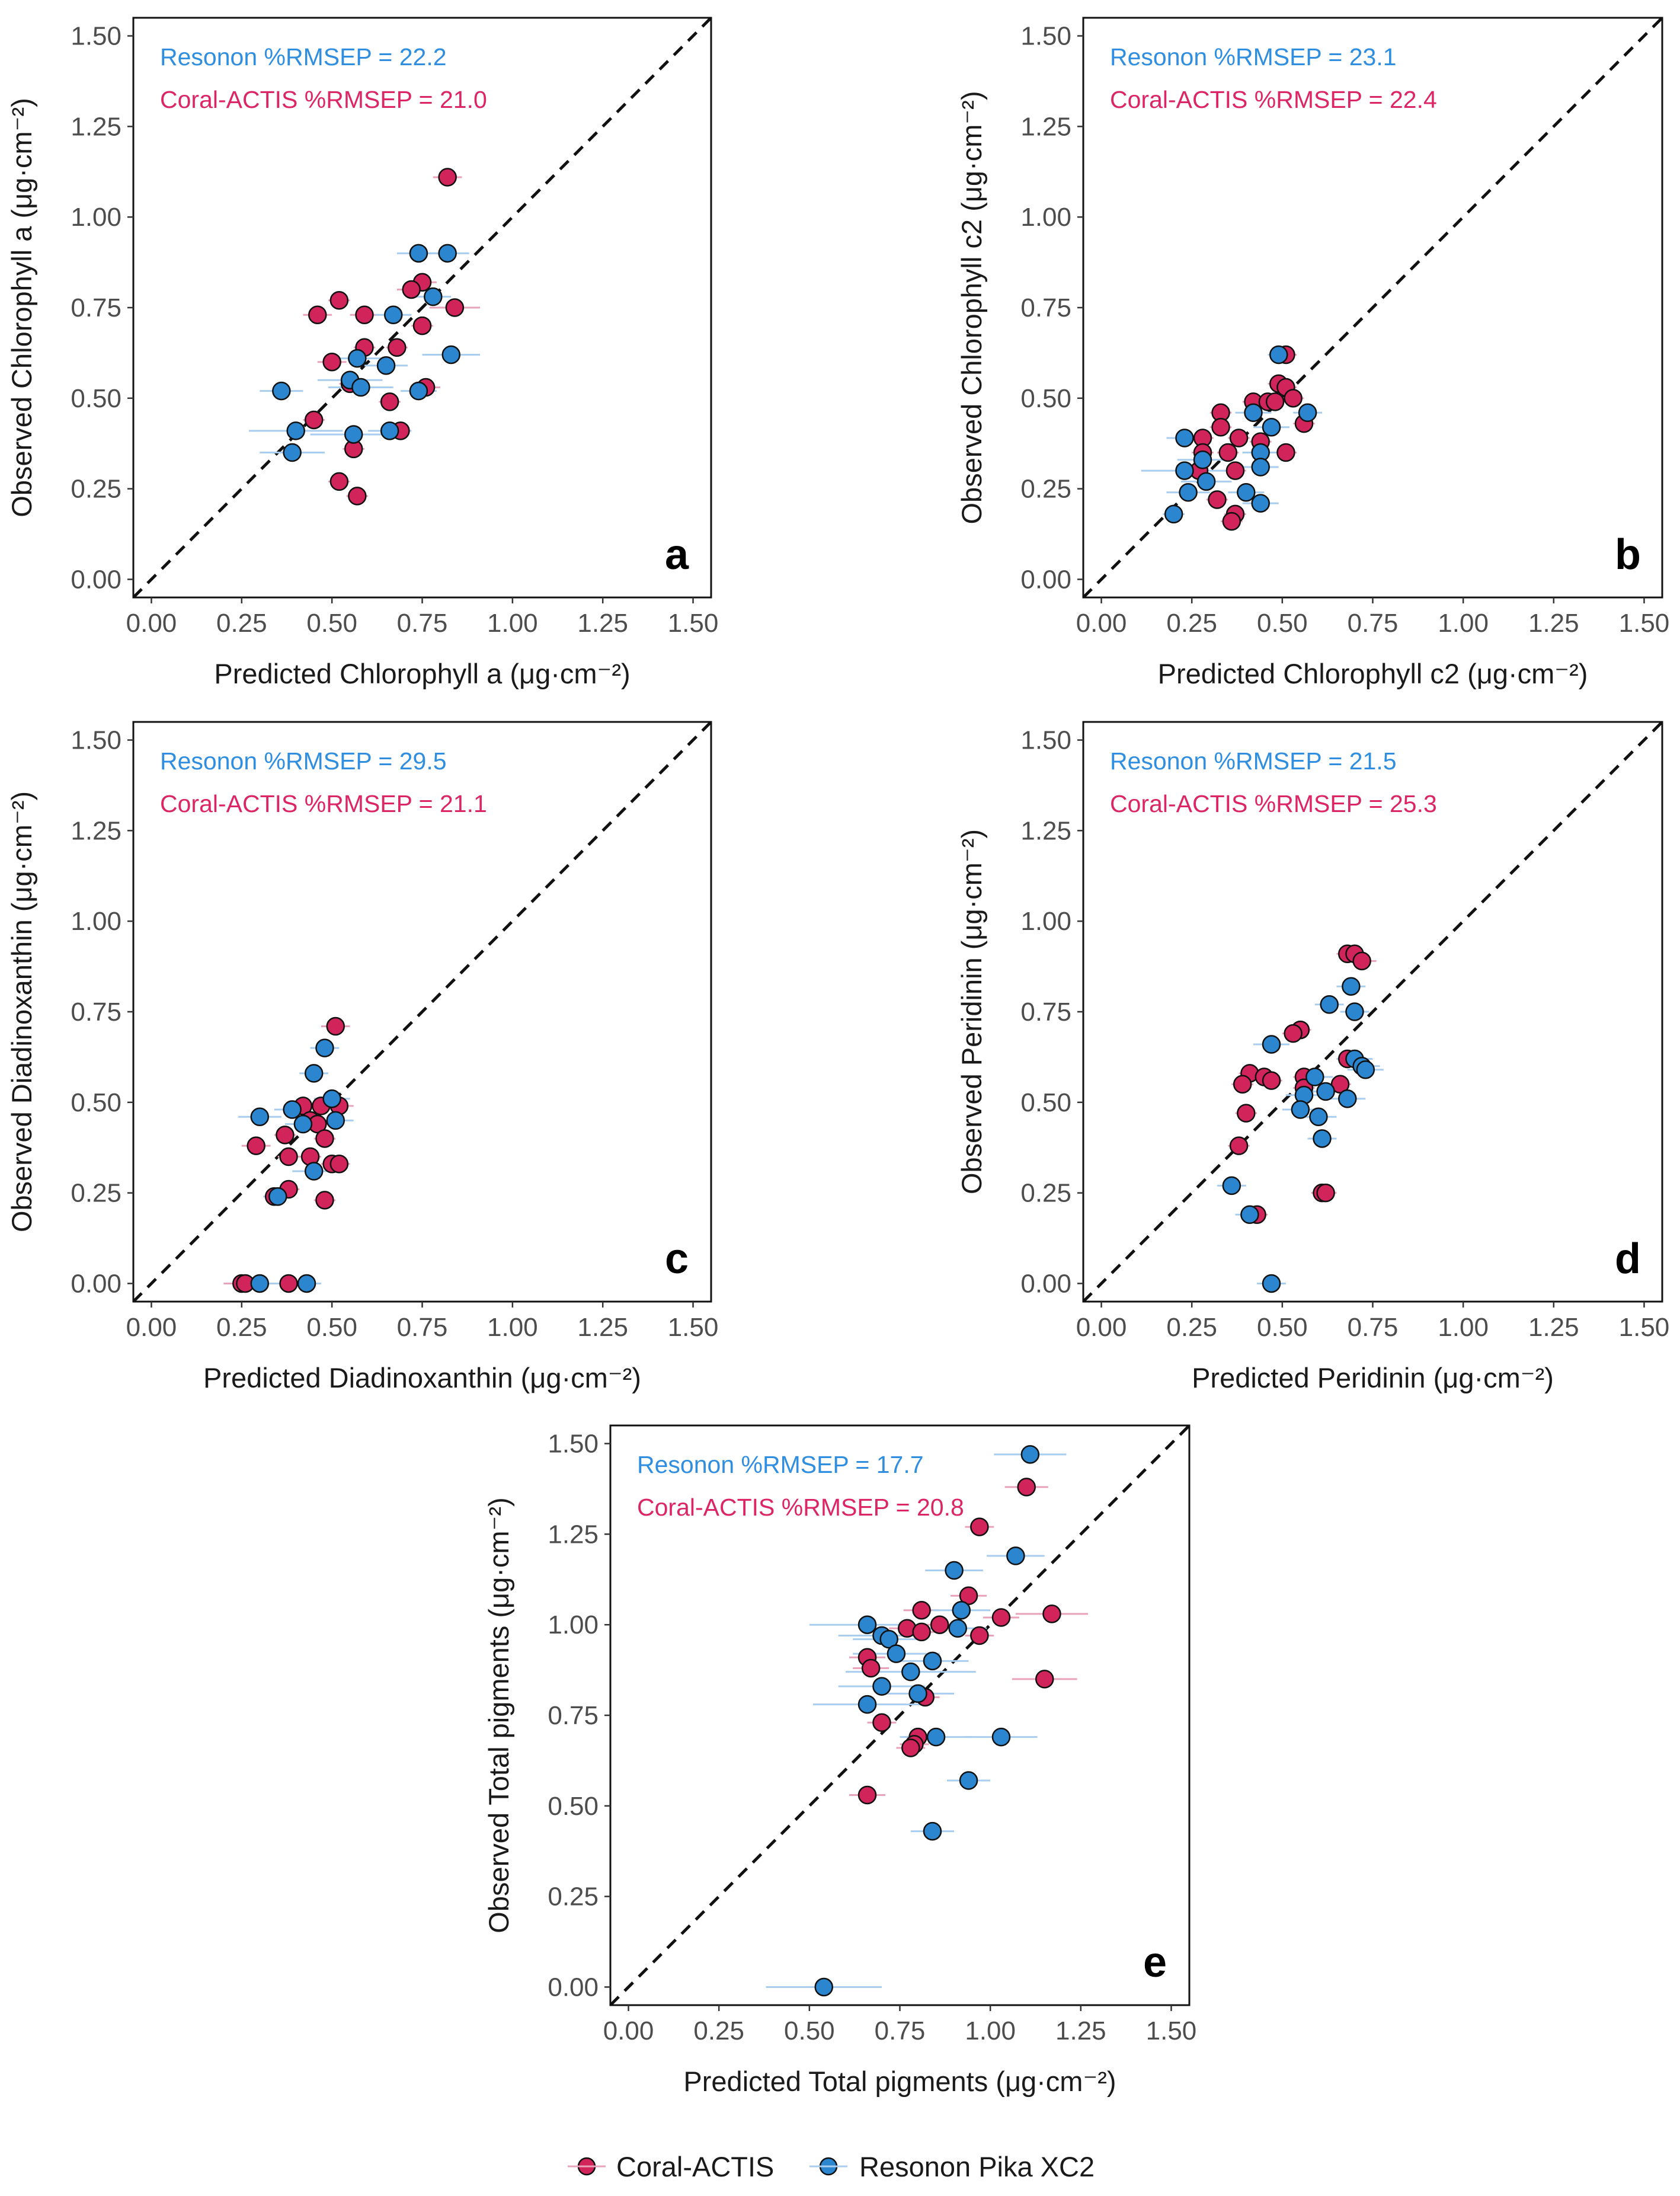 The image size is (1680, 2196). I want to click on y-axis-title: Observed Peridinin (μg·cm⁻²), so click(971, 1011).